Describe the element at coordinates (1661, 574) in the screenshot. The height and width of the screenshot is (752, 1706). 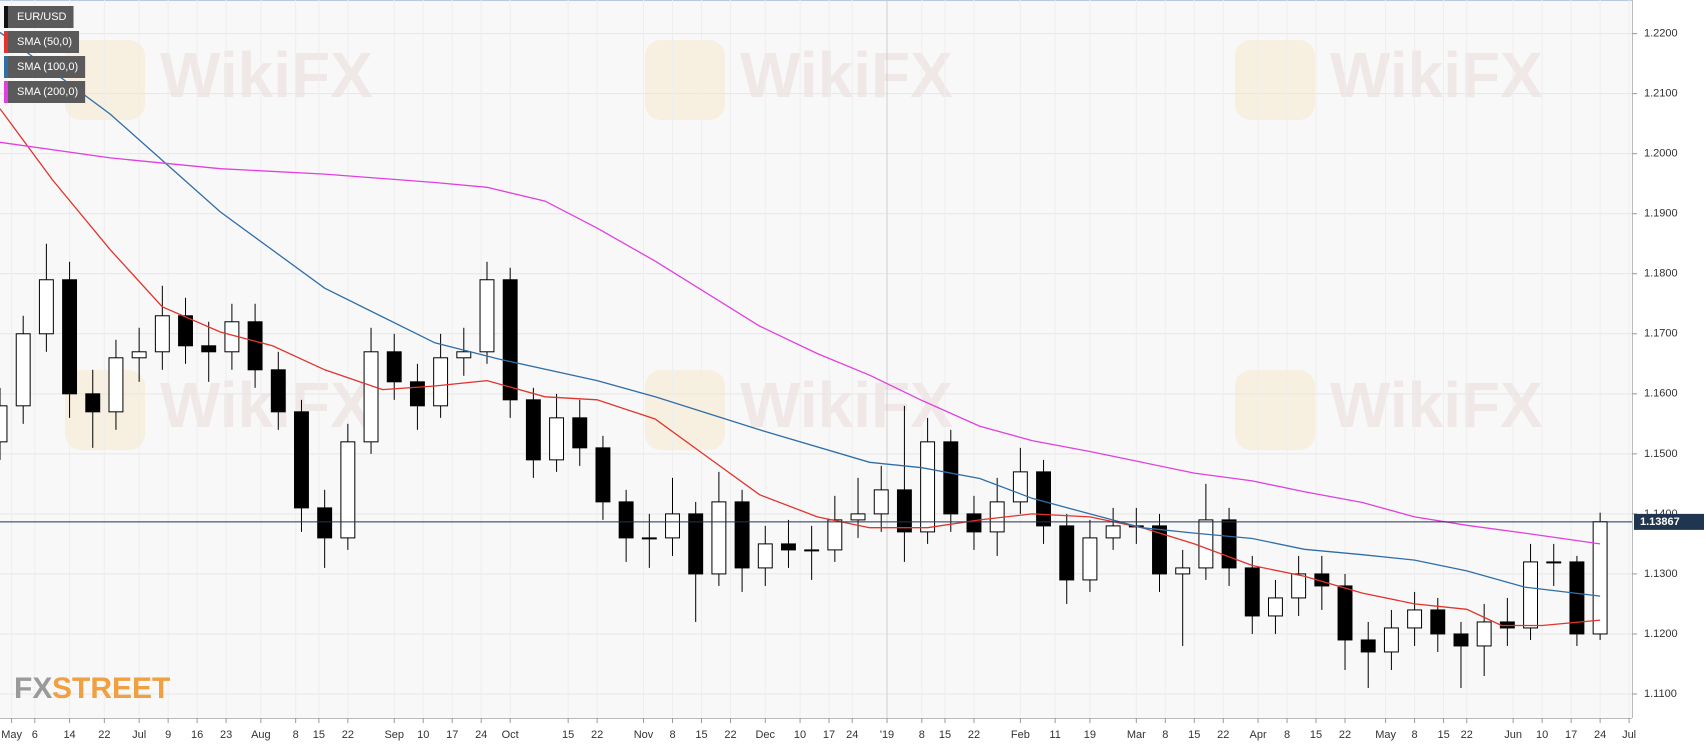
I see `y-tick-label: 1.1300` at that location.